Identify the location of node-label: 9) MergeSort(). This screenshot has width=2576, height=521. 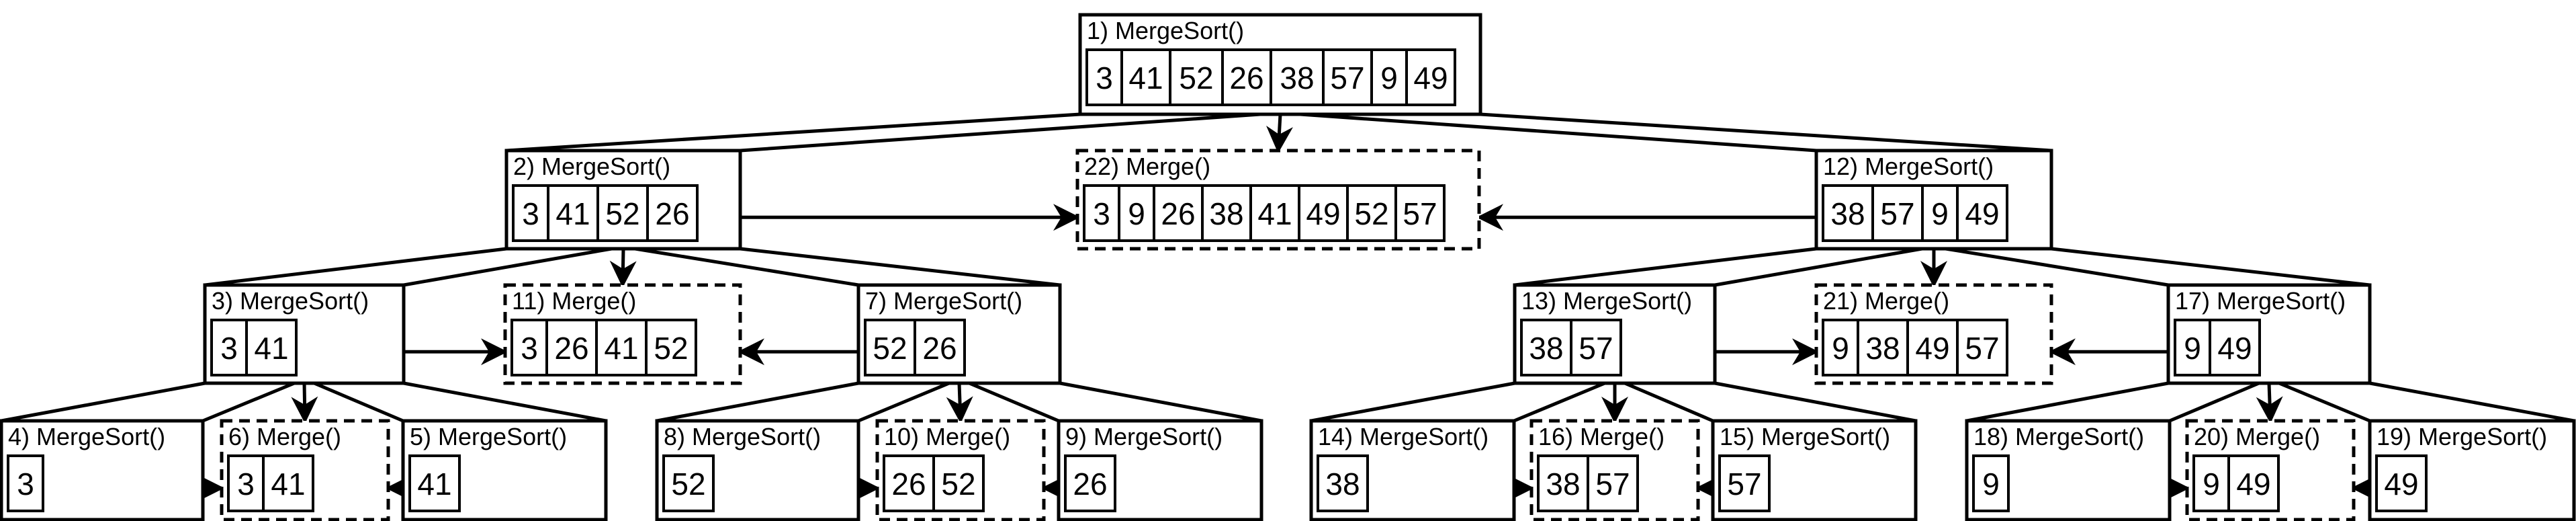
(1144, 436).